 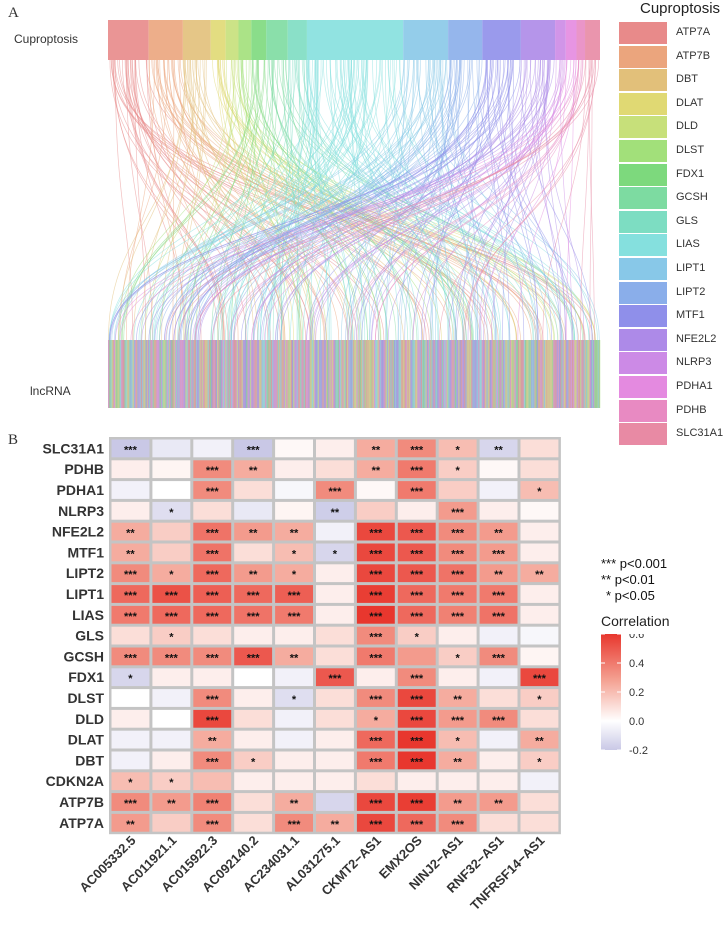 What do you see at coordinates (643, 221) in the screenshot?
I see `legend-swatch-gls` at bounding box center [643, 221].